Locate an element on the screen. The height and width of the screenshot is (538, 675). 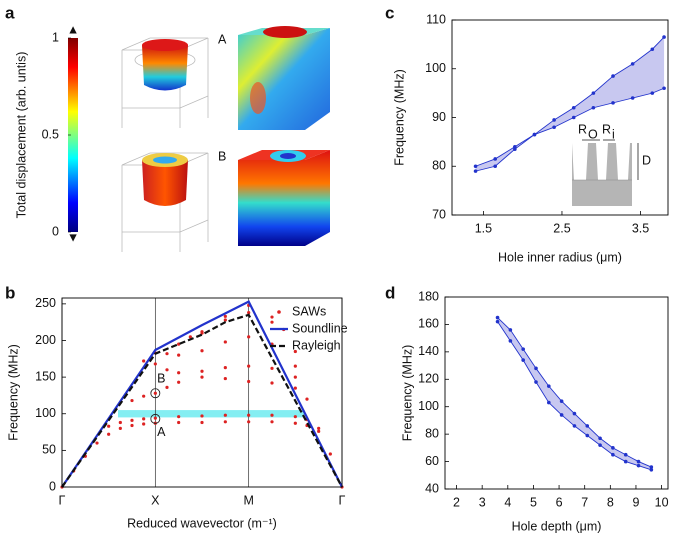
render-cube-b is located at coordinates (284, 198).